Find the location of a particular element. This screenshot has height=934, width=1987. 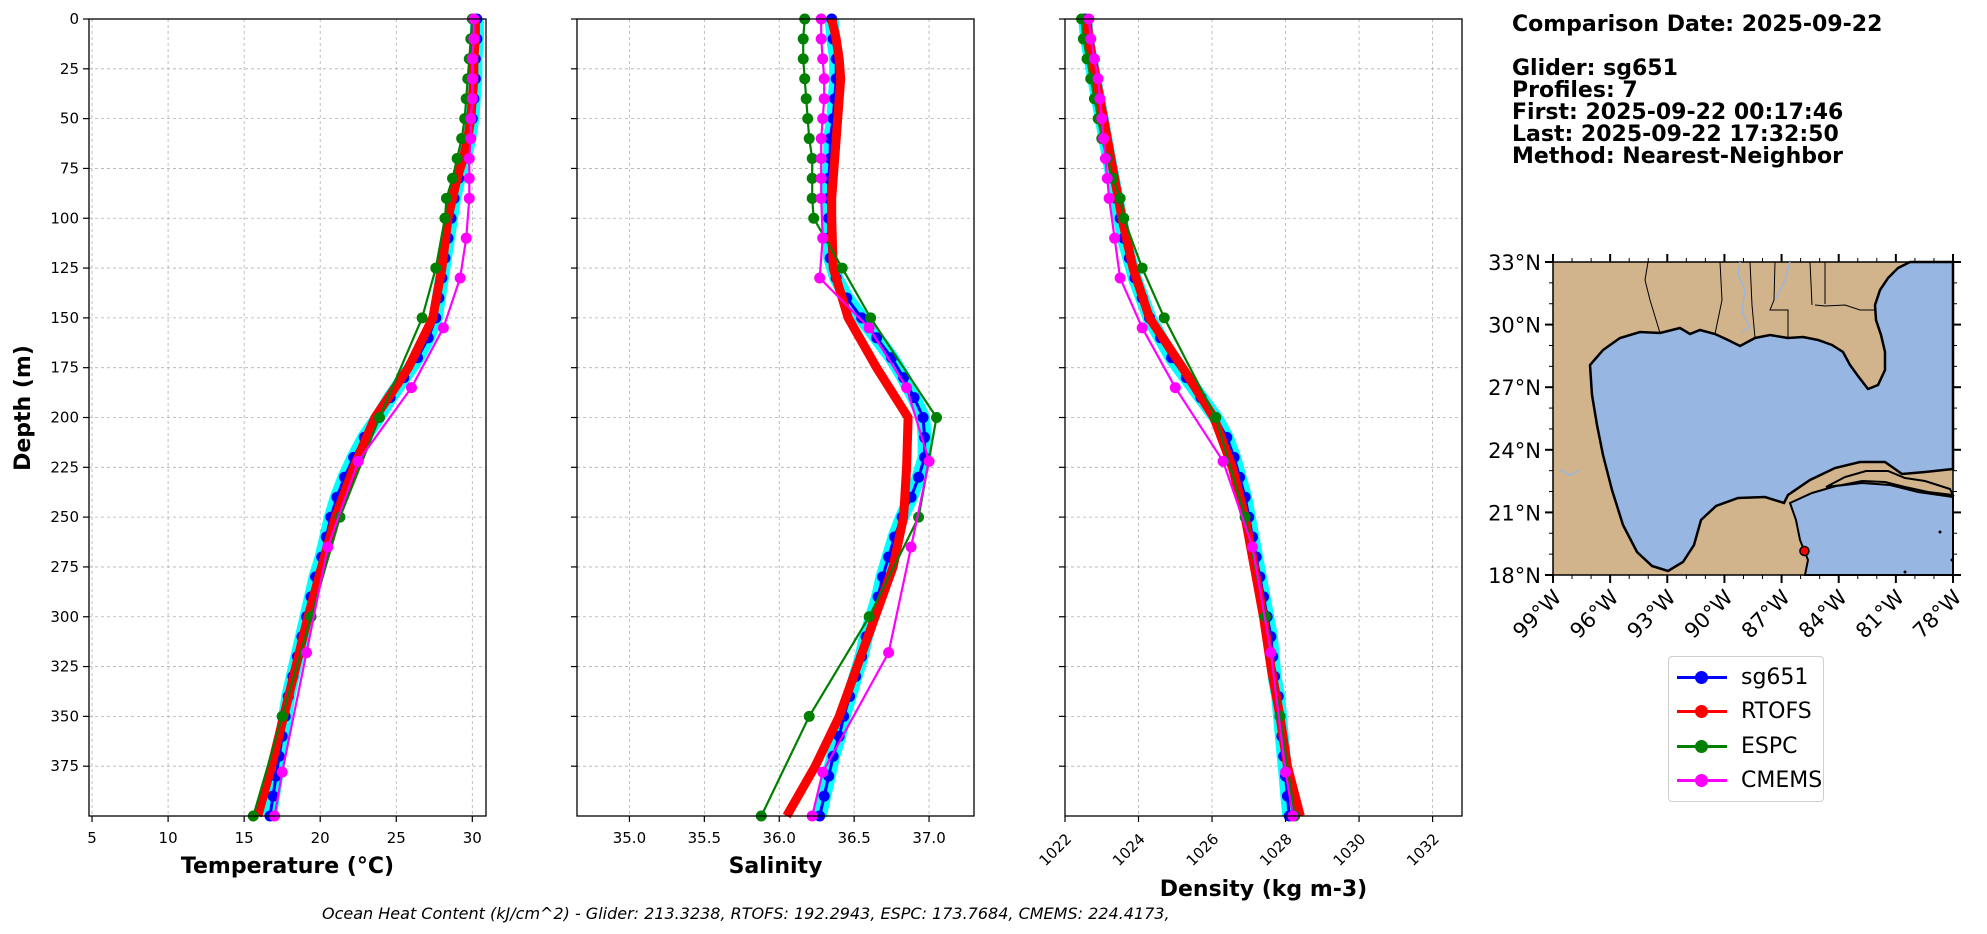

state-borders is located at coordinates (1759, 300).